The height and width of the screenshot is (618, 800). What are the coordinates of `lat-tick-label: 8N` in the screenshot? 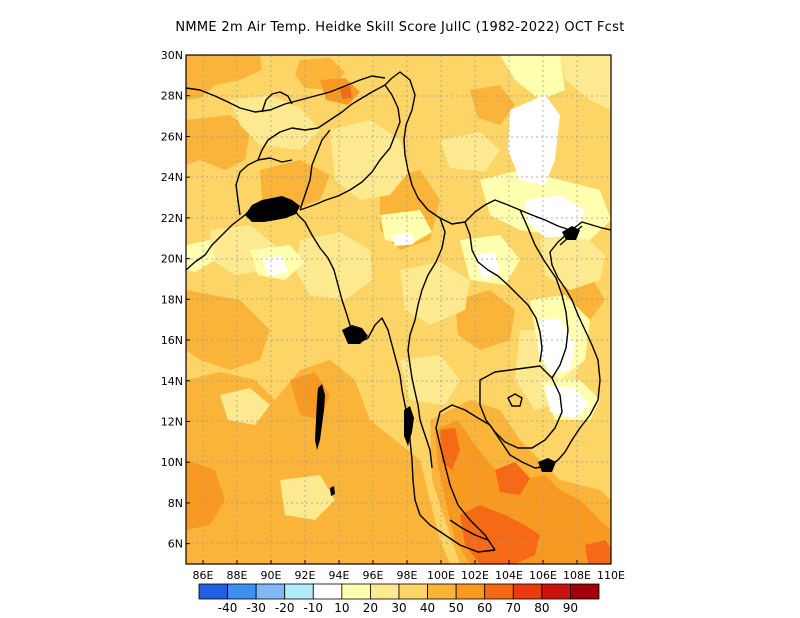 It's located at (175, 503).